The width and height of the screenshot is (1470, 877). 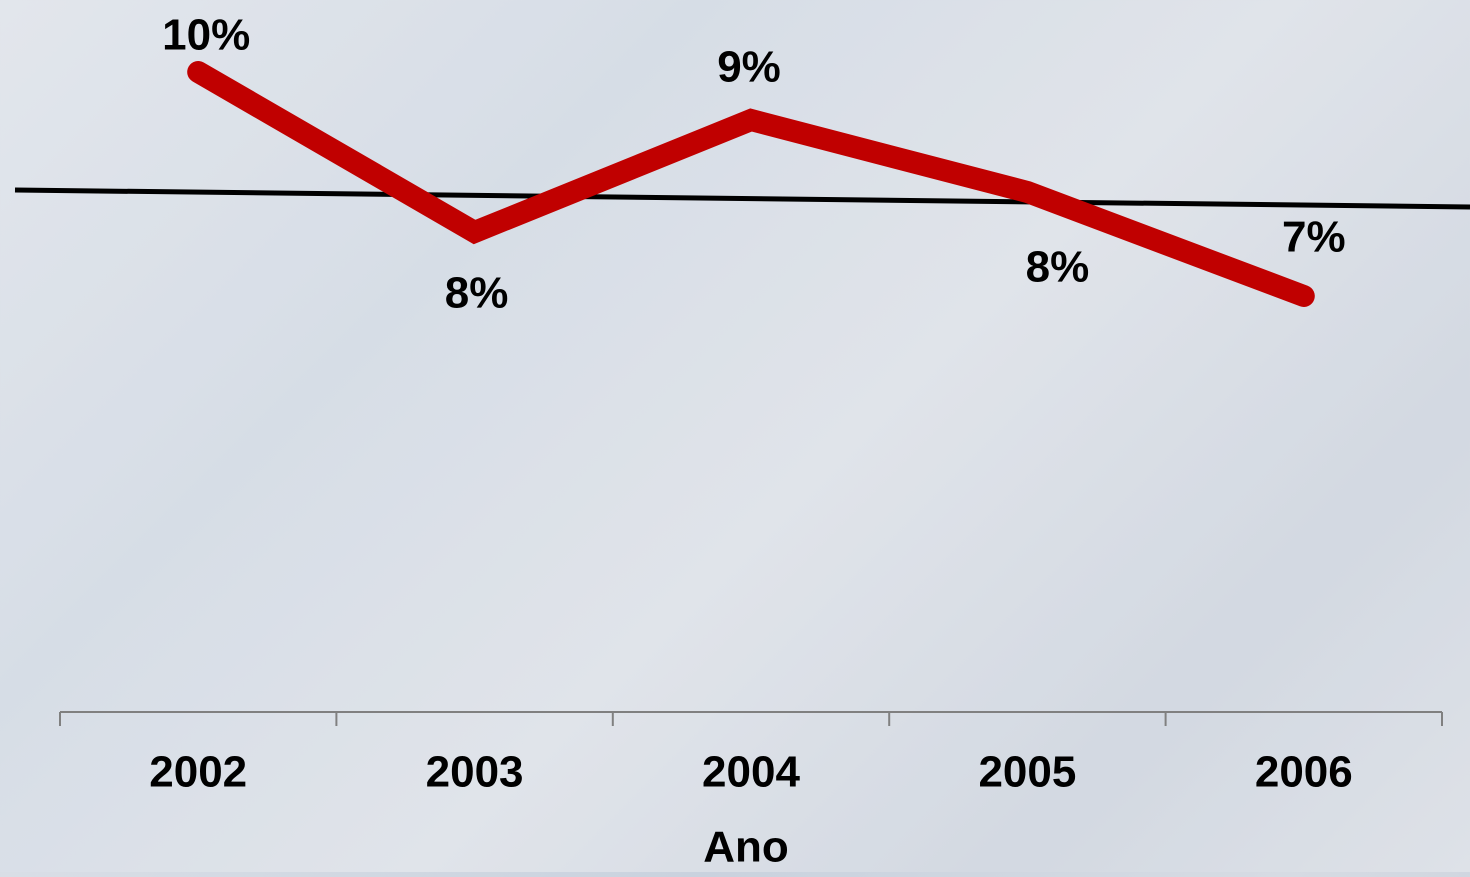 I want to click on data-label: 9%, so click(x=749, y=67).